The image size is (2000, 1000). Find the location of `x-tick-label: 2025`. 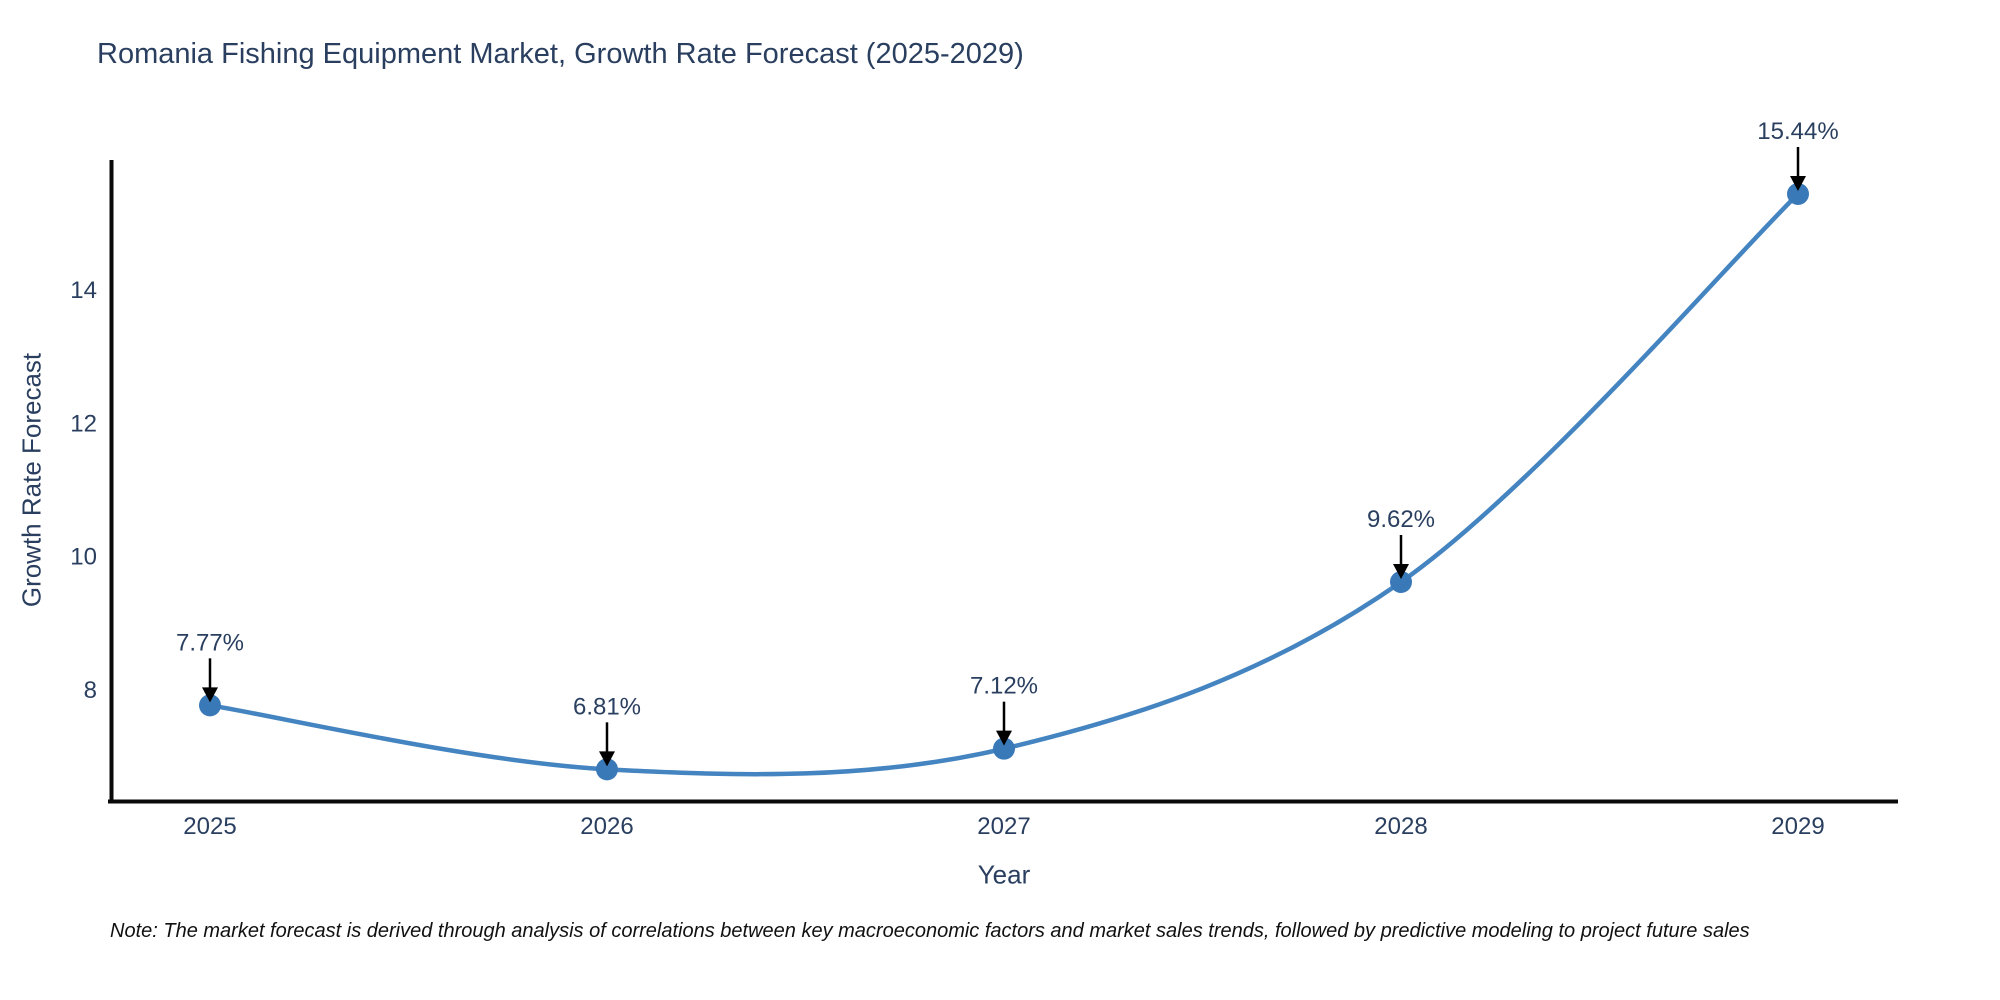

x-tick-label: 2025 is located at coordinates (209, 826).